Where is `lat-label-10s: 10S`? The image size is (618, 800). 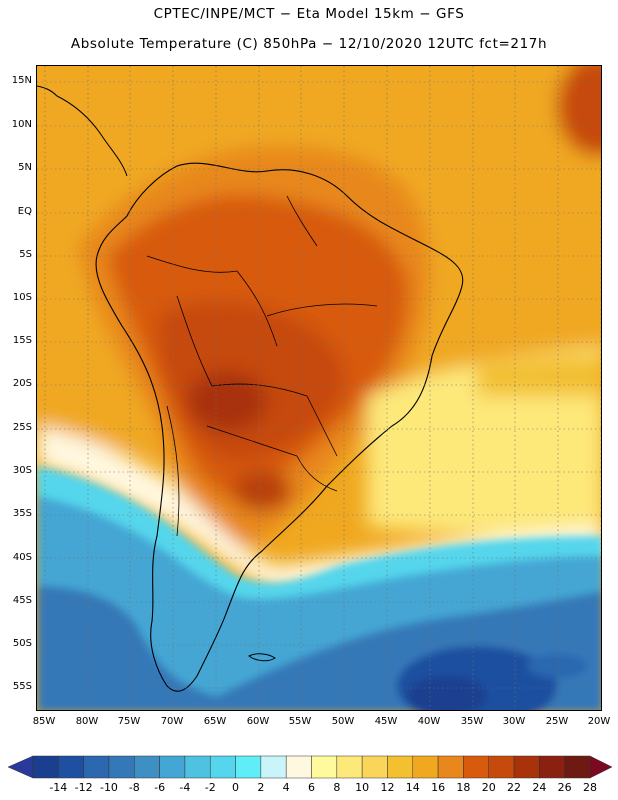
lat-label-10s: 10S is located at coordinates (22, 297).